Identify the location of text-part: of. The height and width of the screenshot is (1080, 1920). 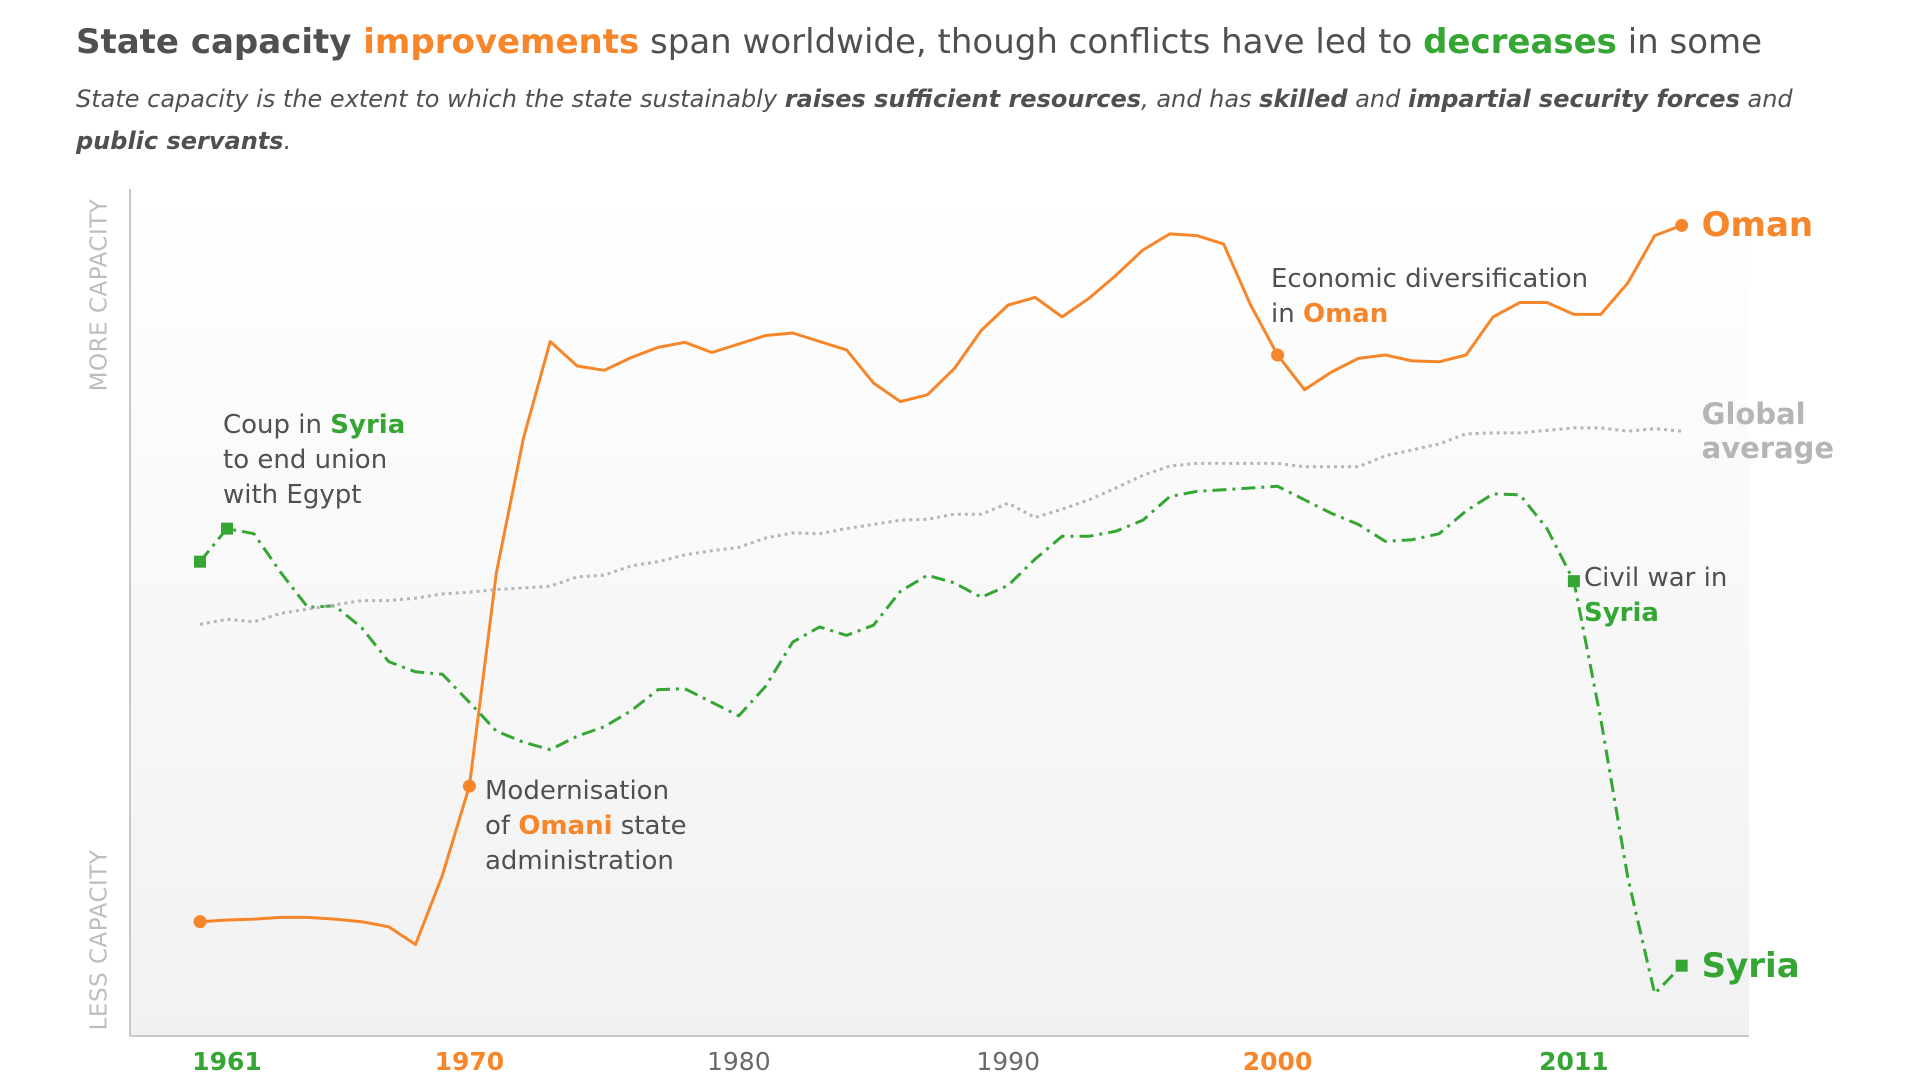
(502, 826).